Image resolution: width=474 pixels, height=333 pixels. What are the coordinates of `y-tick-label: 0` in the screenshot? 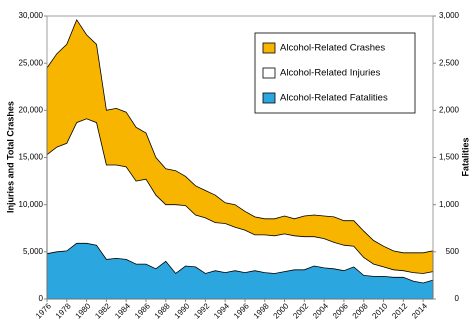 It's located at (41, 298).